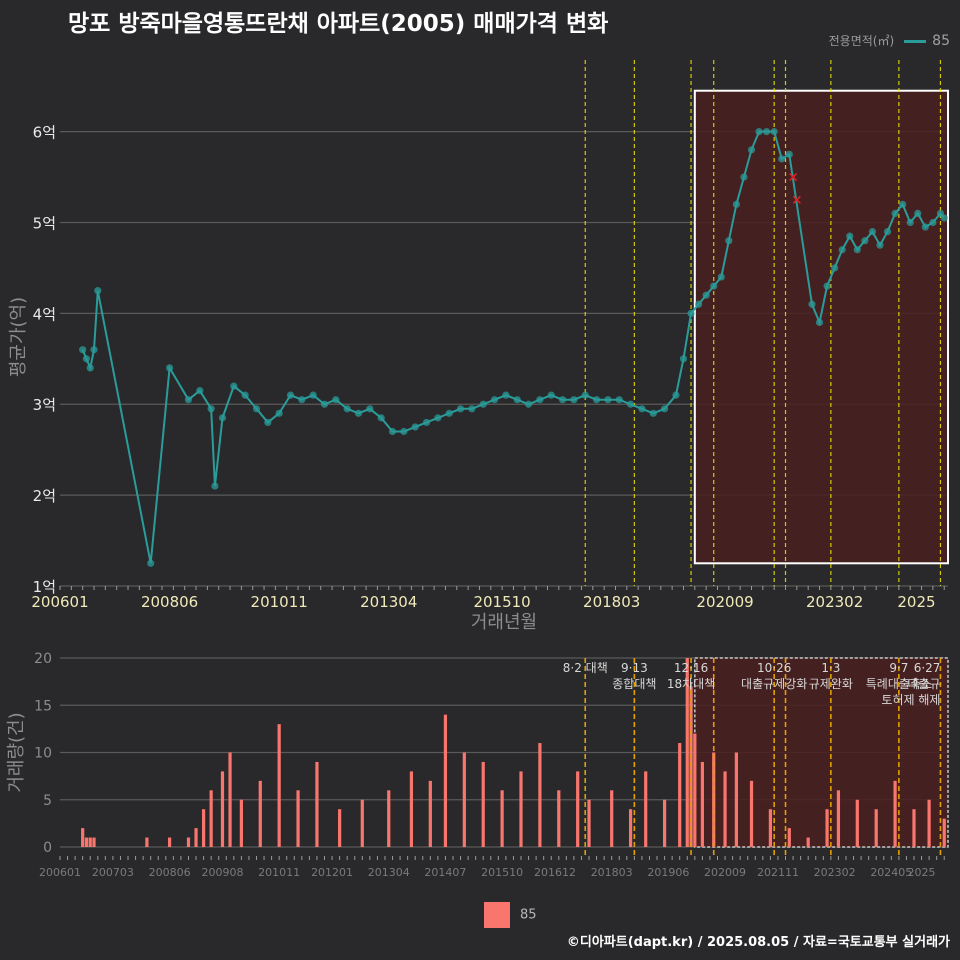  I want to click on volume-y-ticks: 0 5 10 15 20, so click(43, 753).